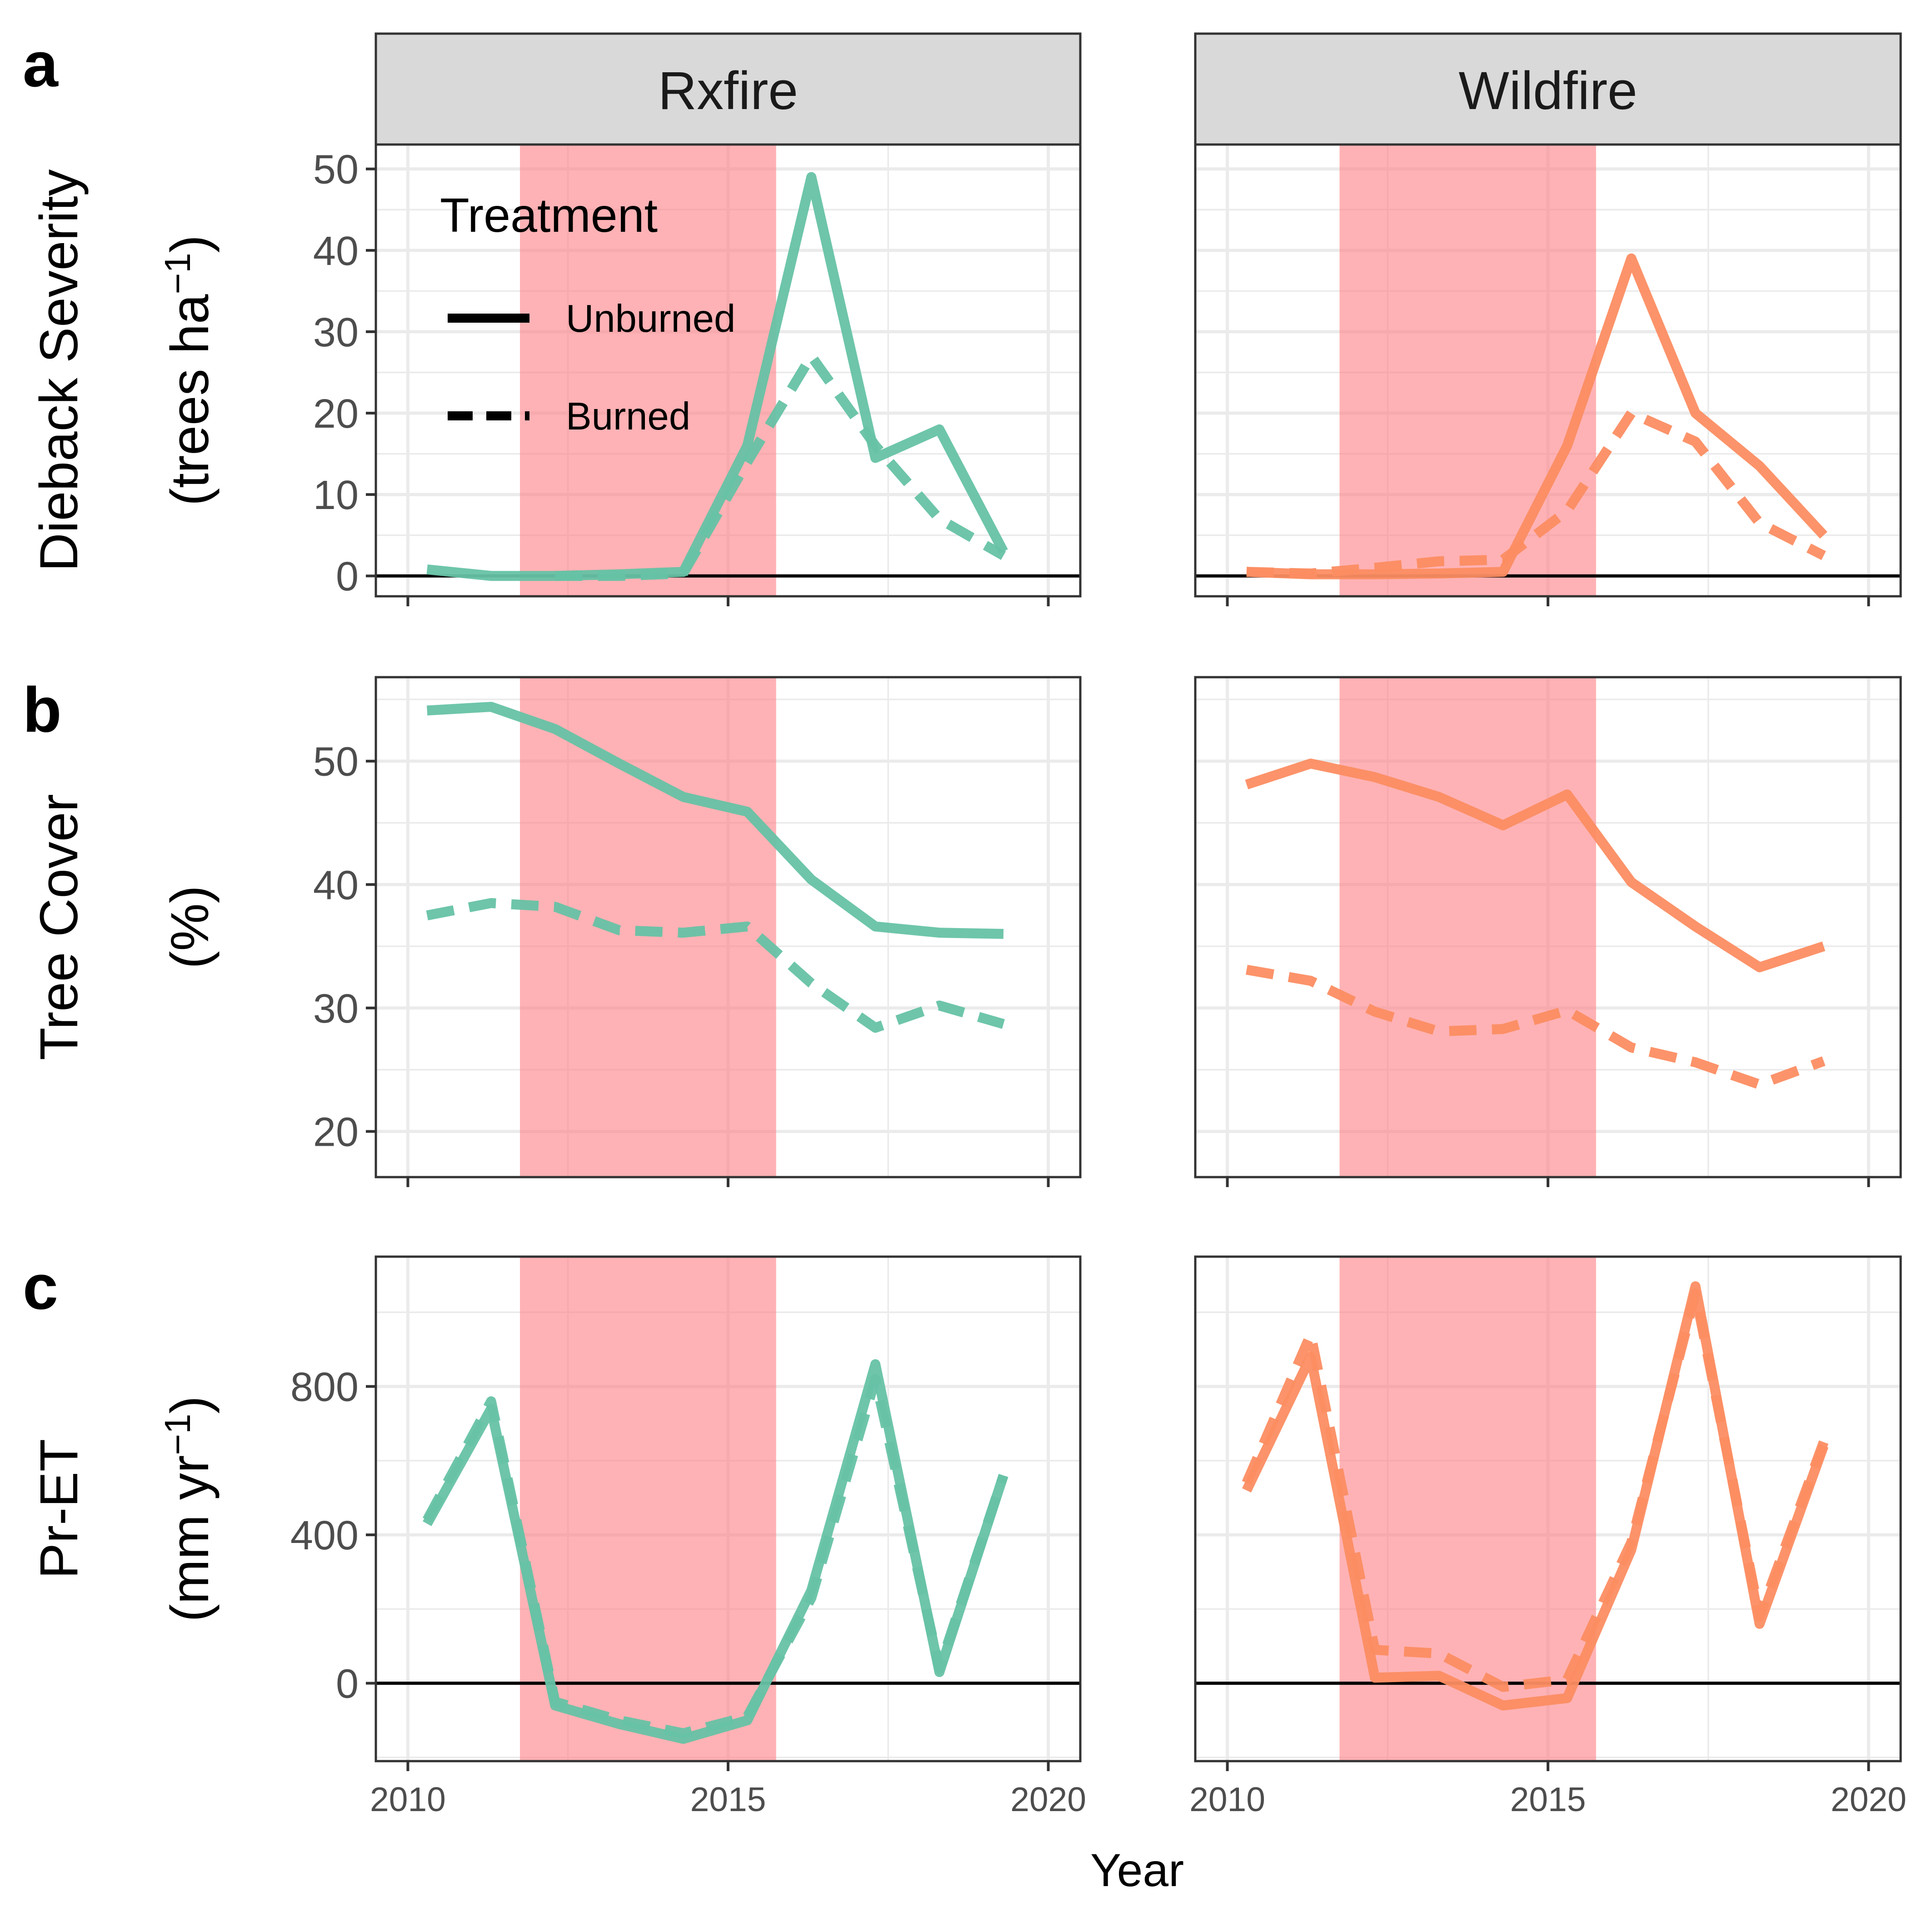  What do you see at coordinates (325, 1535) in the screenshot?
I see `y-tick-label: 400` at bounding box center [325, 1535].